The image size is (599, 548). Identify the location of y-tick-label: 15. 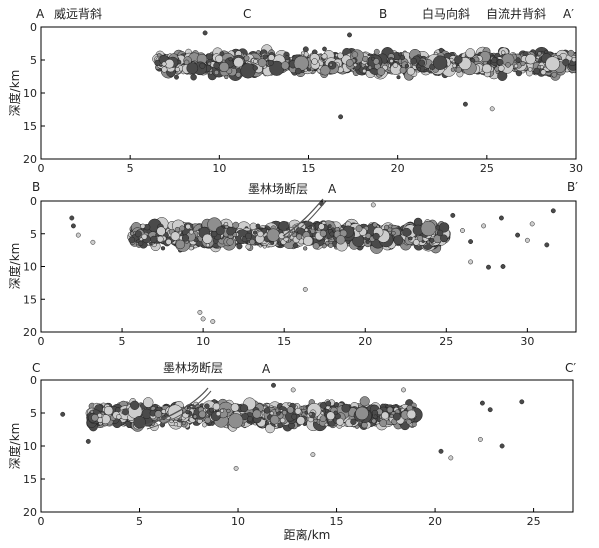
(30, 126).